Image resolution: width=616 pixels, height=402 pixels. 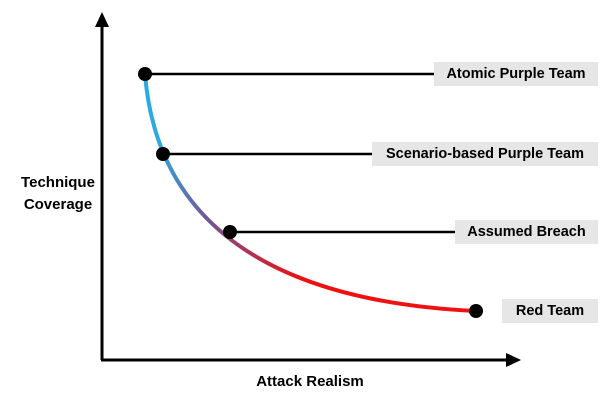 I want to click on y-axis-label: Technique Coverage, so click(x=58, y=194).